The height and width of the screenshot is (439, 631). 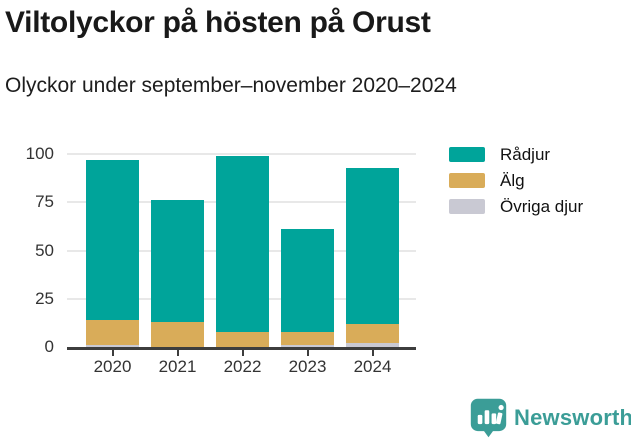 I want to click on x-tick-label: 2023, so click(x=307, y=366).